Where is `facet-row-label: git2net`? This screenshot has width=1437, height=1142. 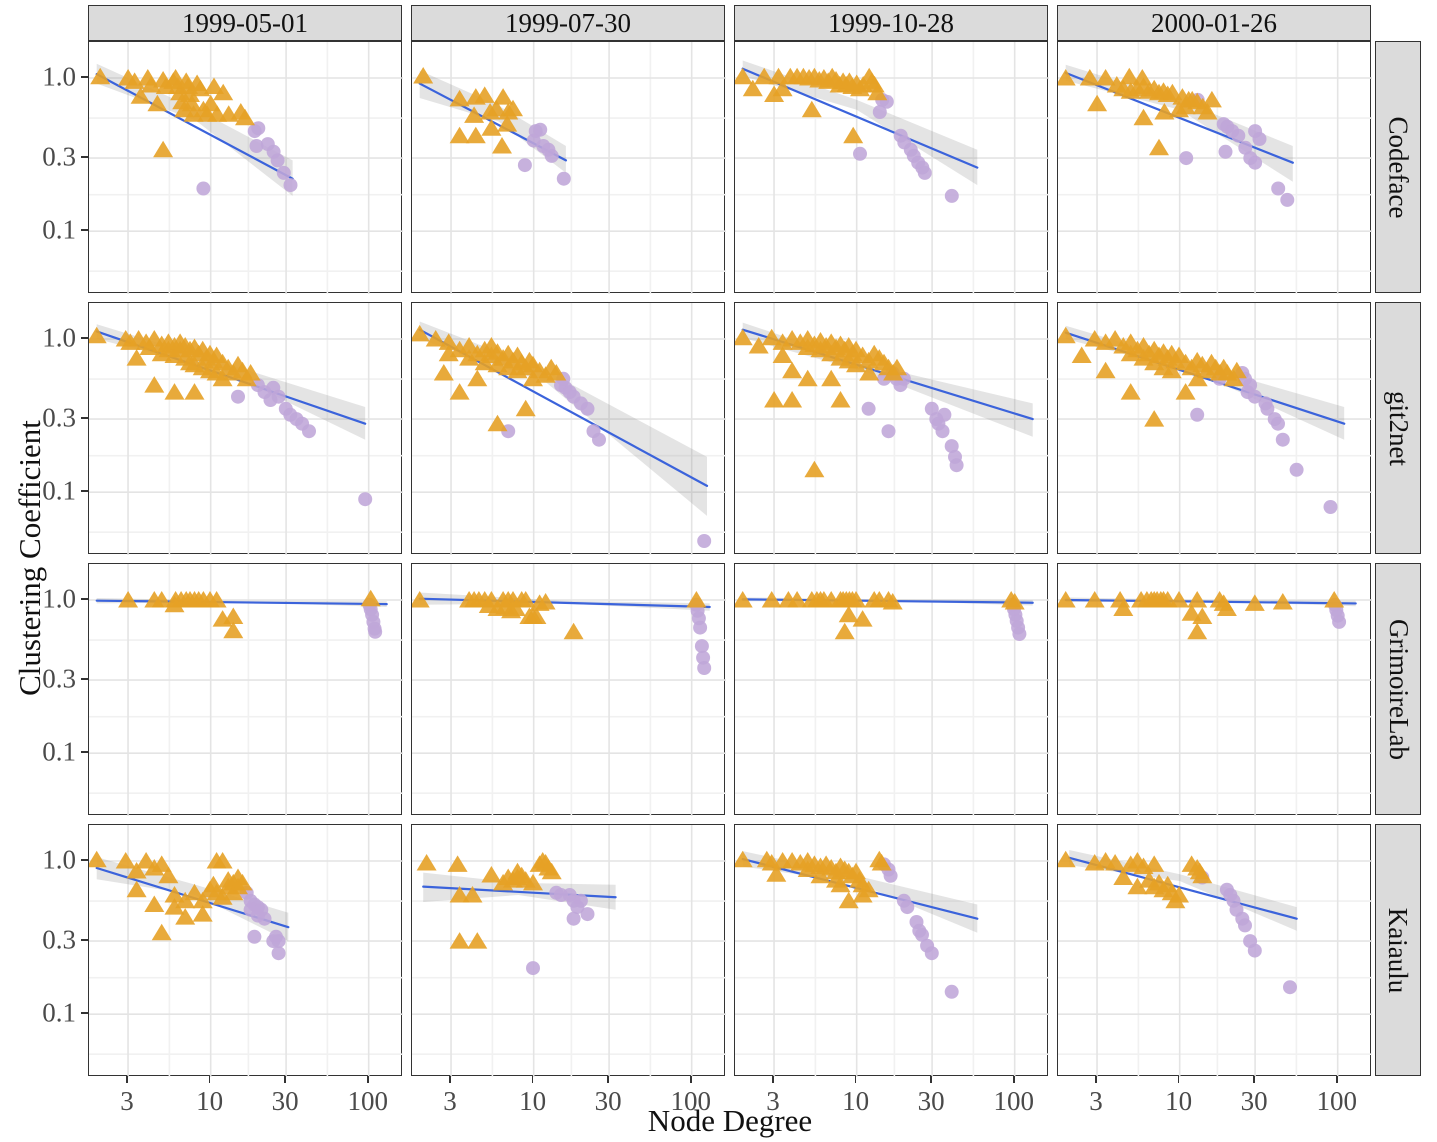 facet-row-label: git2net is located at coordinates (1398, 428).